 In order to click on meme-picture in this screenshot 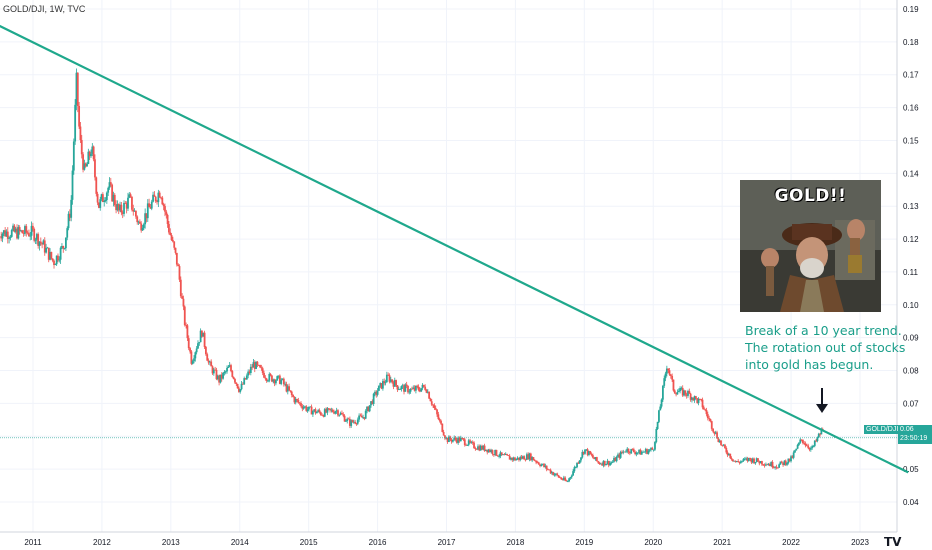, I will do `click(810, 246)`.